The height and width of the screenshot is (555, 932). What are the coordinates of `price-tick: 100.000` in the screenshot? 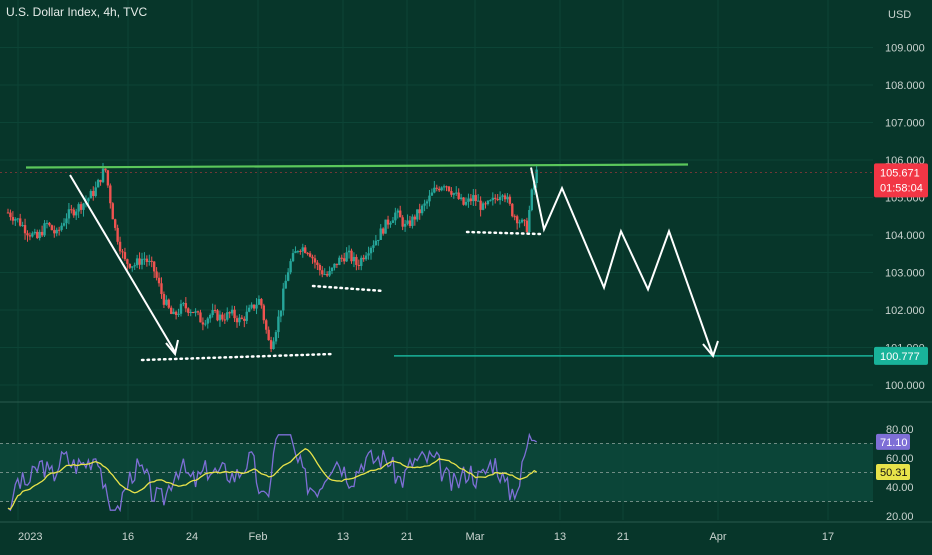 It's located at (905, 386).